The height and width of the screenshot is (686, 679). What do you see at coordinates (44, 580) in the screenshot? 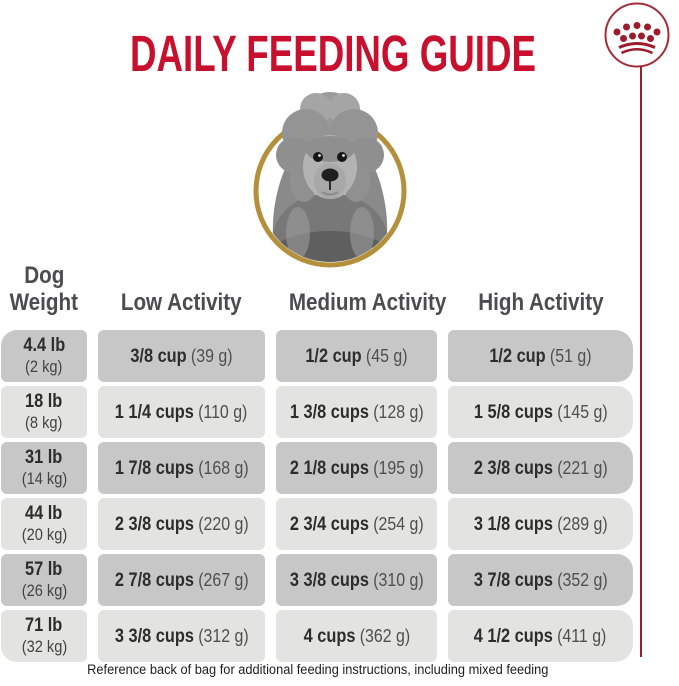
I see `weight-cell: 57 lb (26 kg)` at bounding box center [44, 580].